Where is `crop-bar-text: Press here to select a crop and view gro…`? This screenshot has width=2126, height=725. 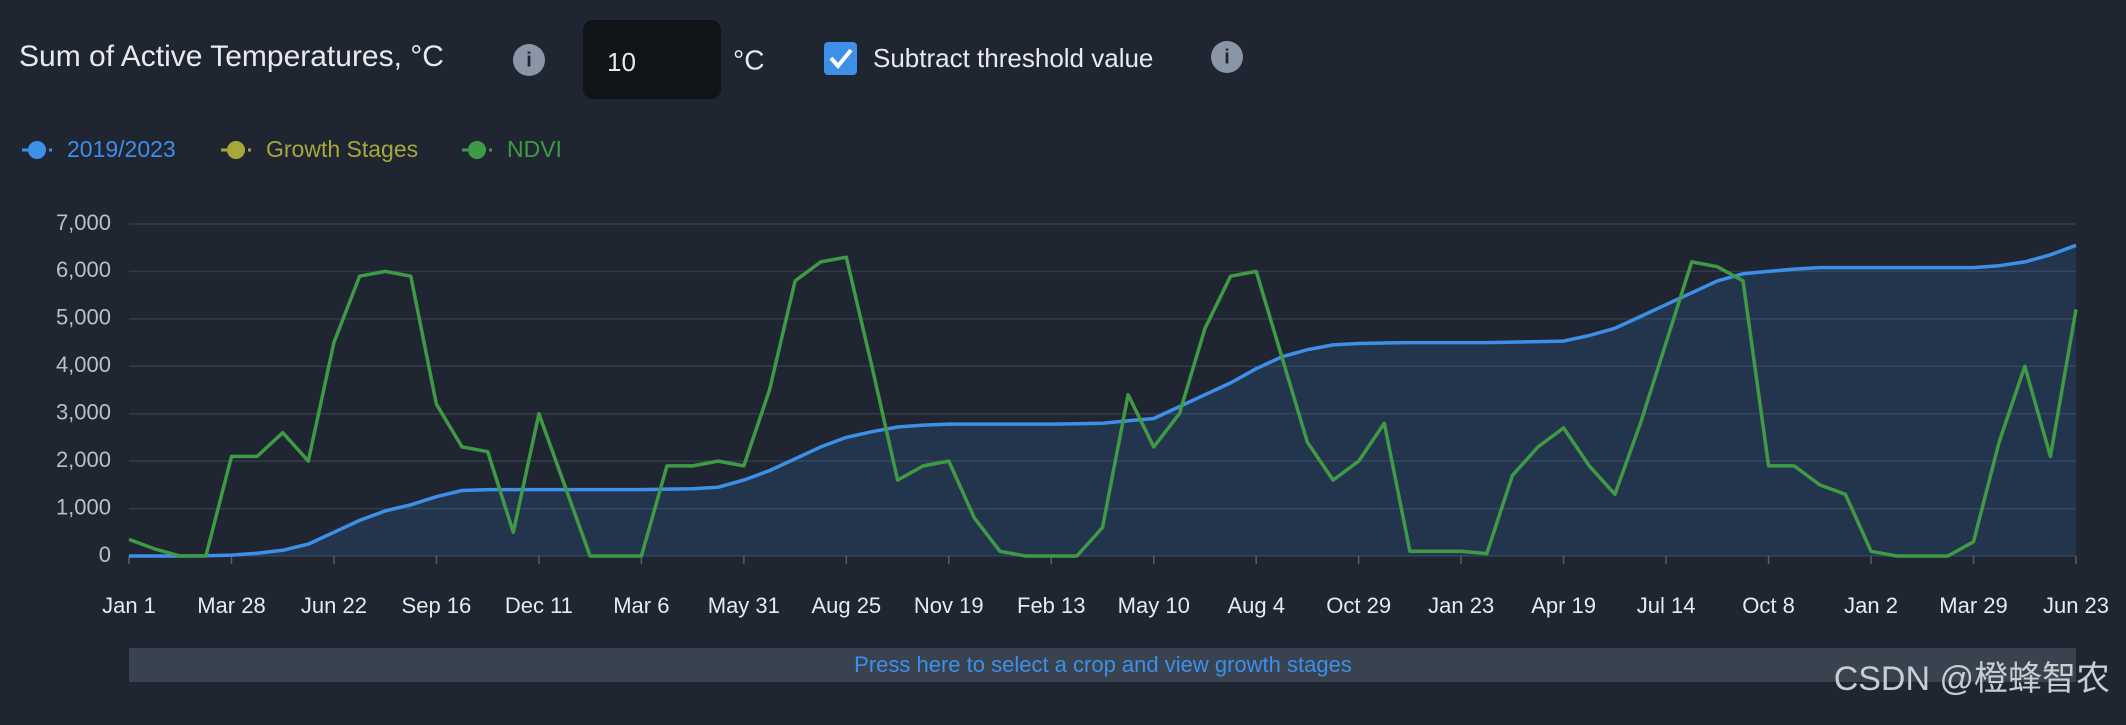
crop-bar-text: Press here to select a crop and view gro… is located at coordinates (1103, 664).